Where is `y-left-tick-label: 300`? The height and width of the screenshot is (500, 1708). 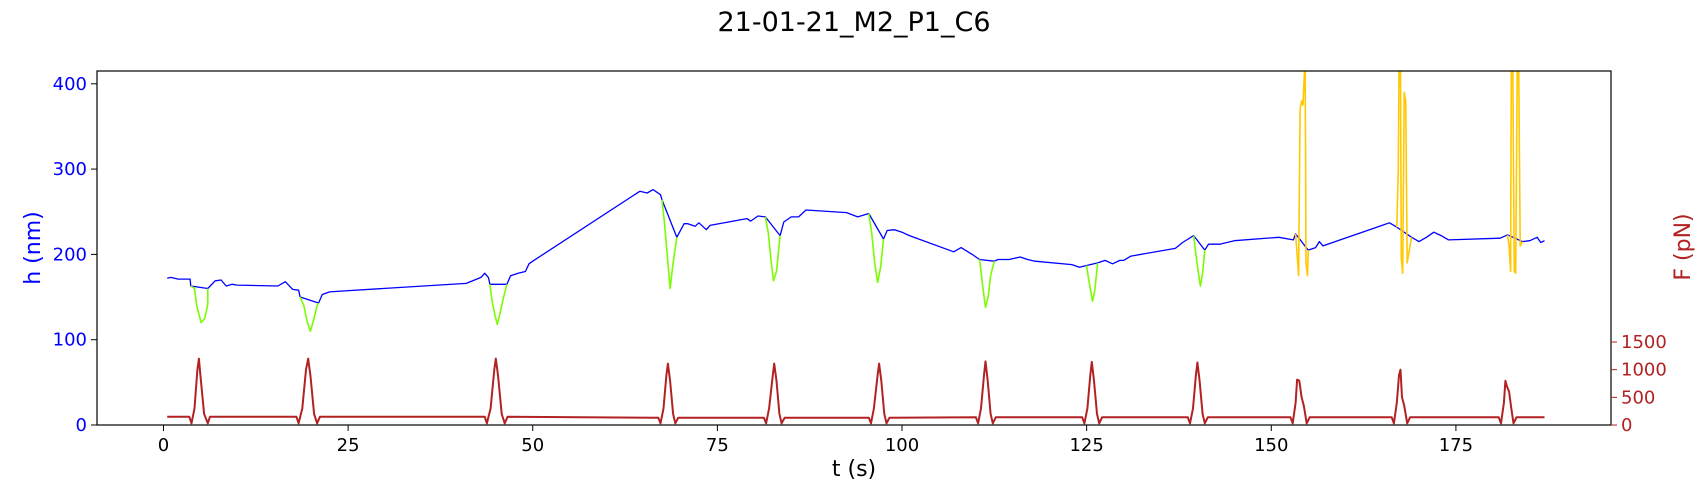
y-left-tick-label: 300 is located at coordinates (70, 169).